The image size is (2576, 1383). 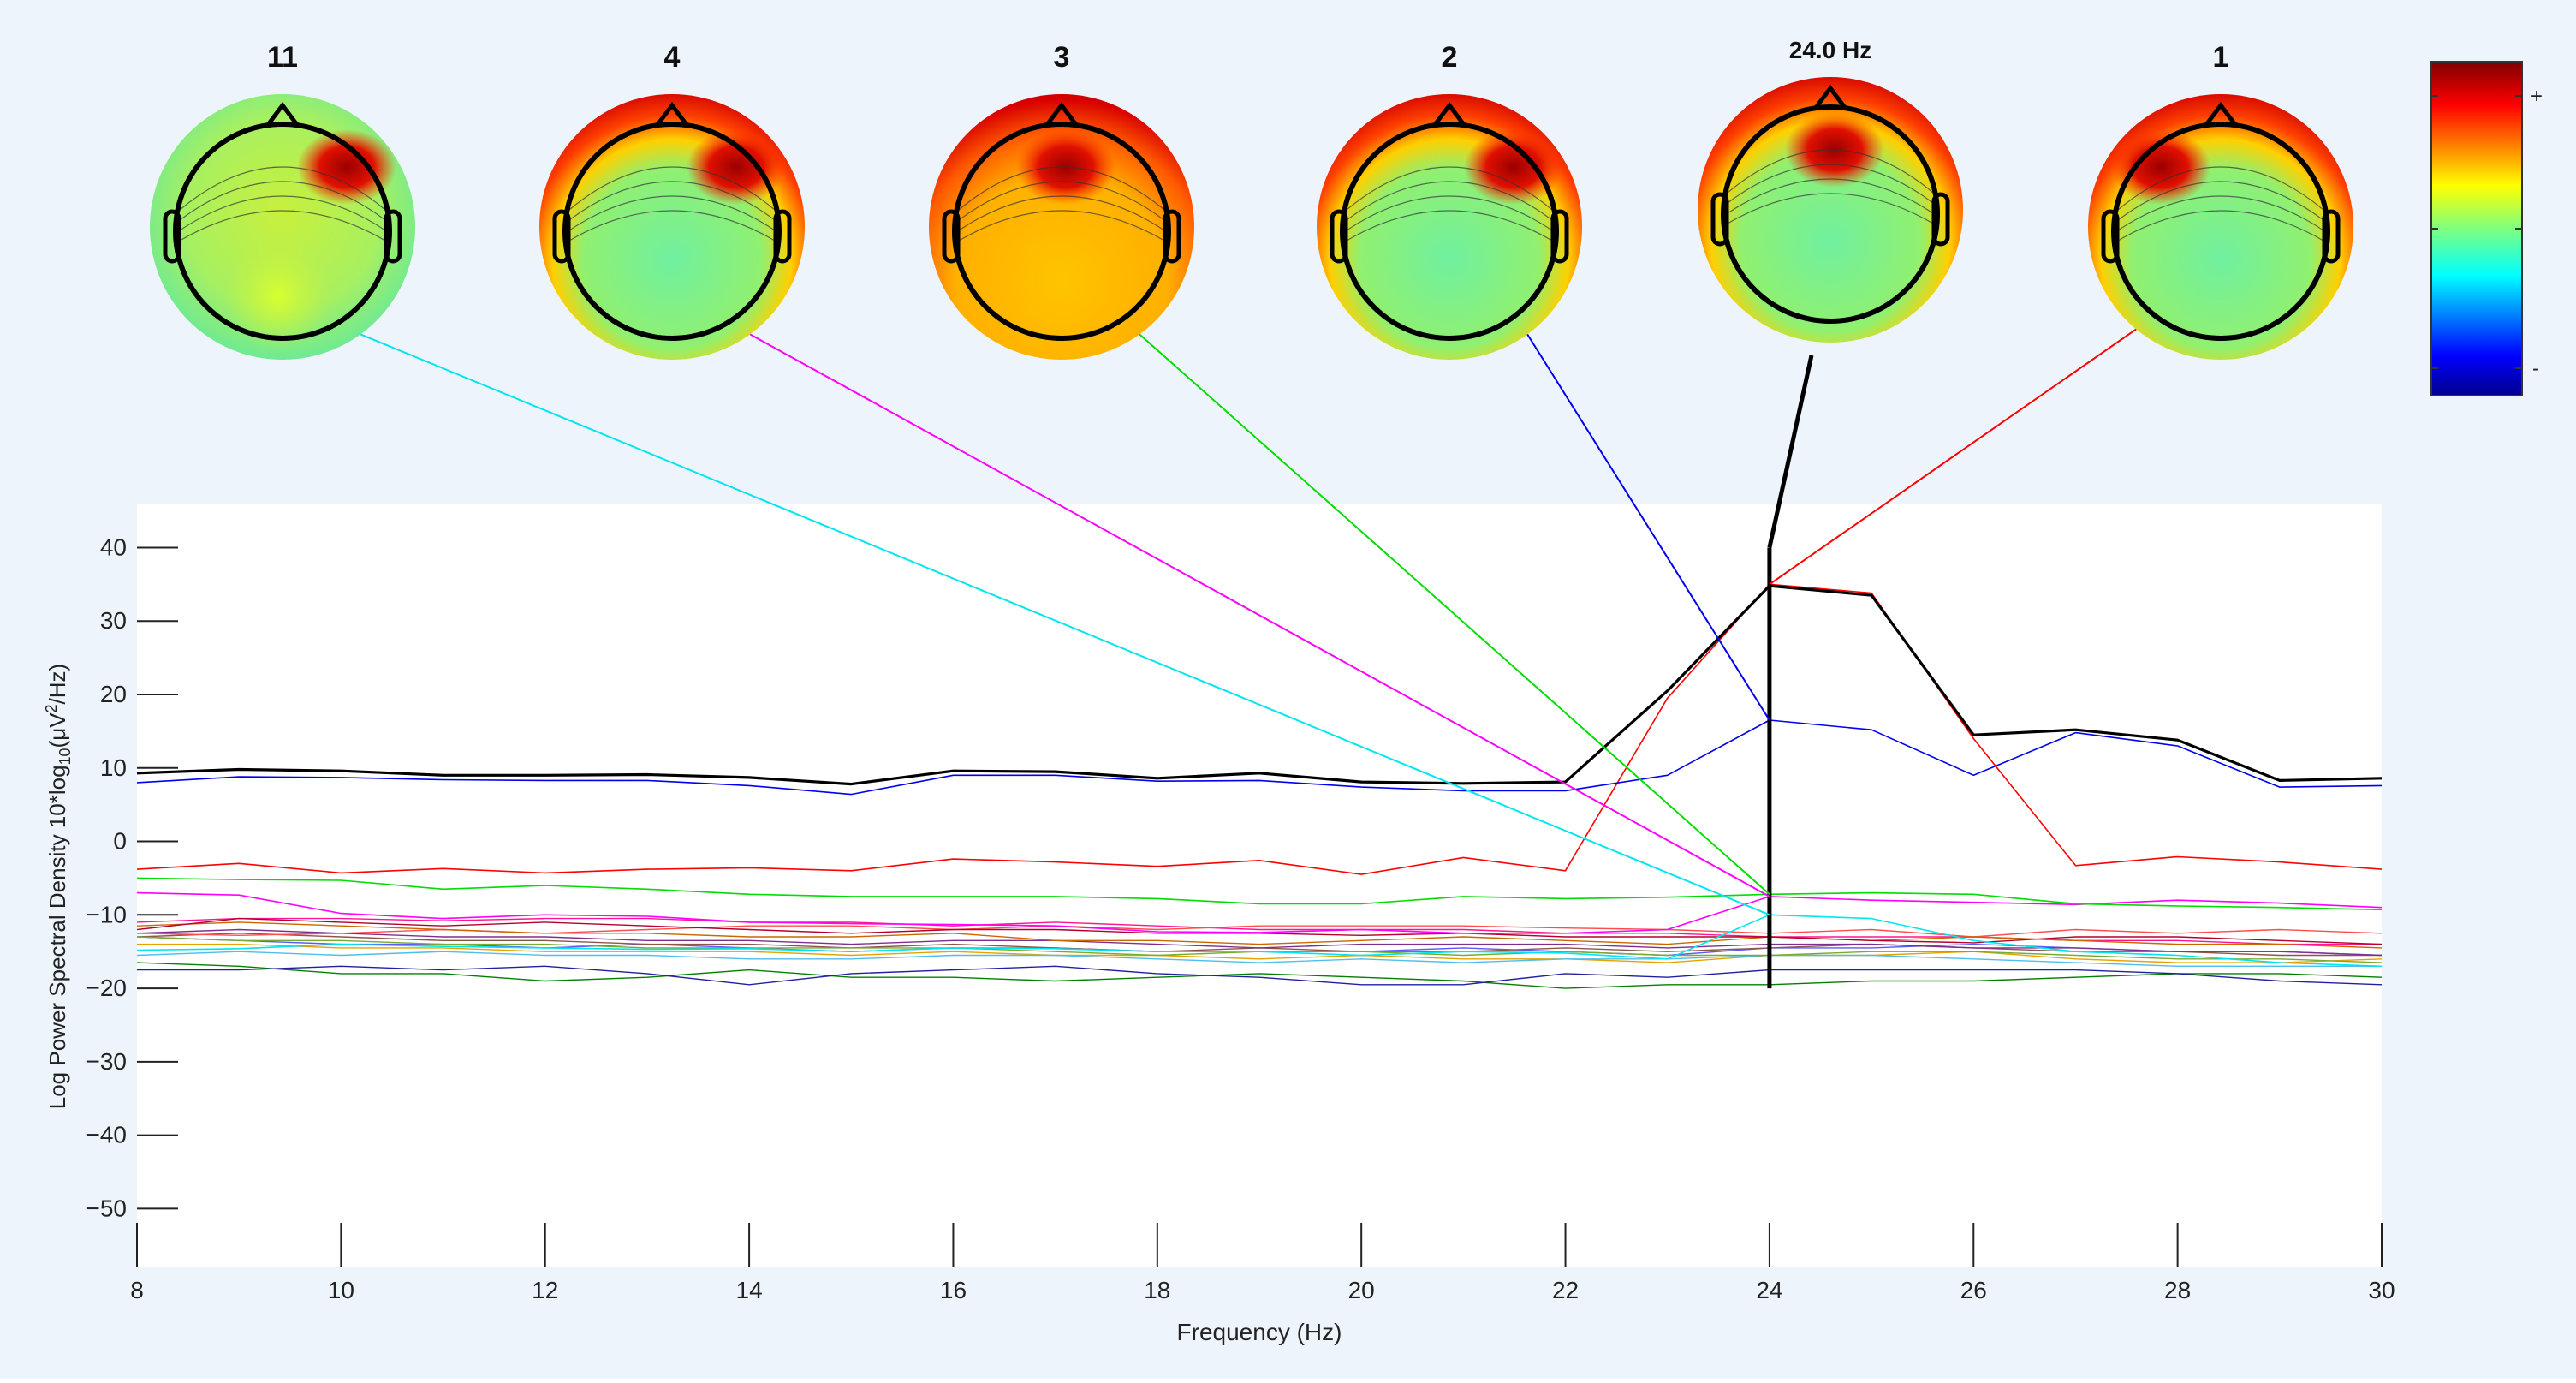 What do you see at coordinates (2476, 228) in the screenshot?
I see `colorbar-scale` at bounding box center [2476, 228].